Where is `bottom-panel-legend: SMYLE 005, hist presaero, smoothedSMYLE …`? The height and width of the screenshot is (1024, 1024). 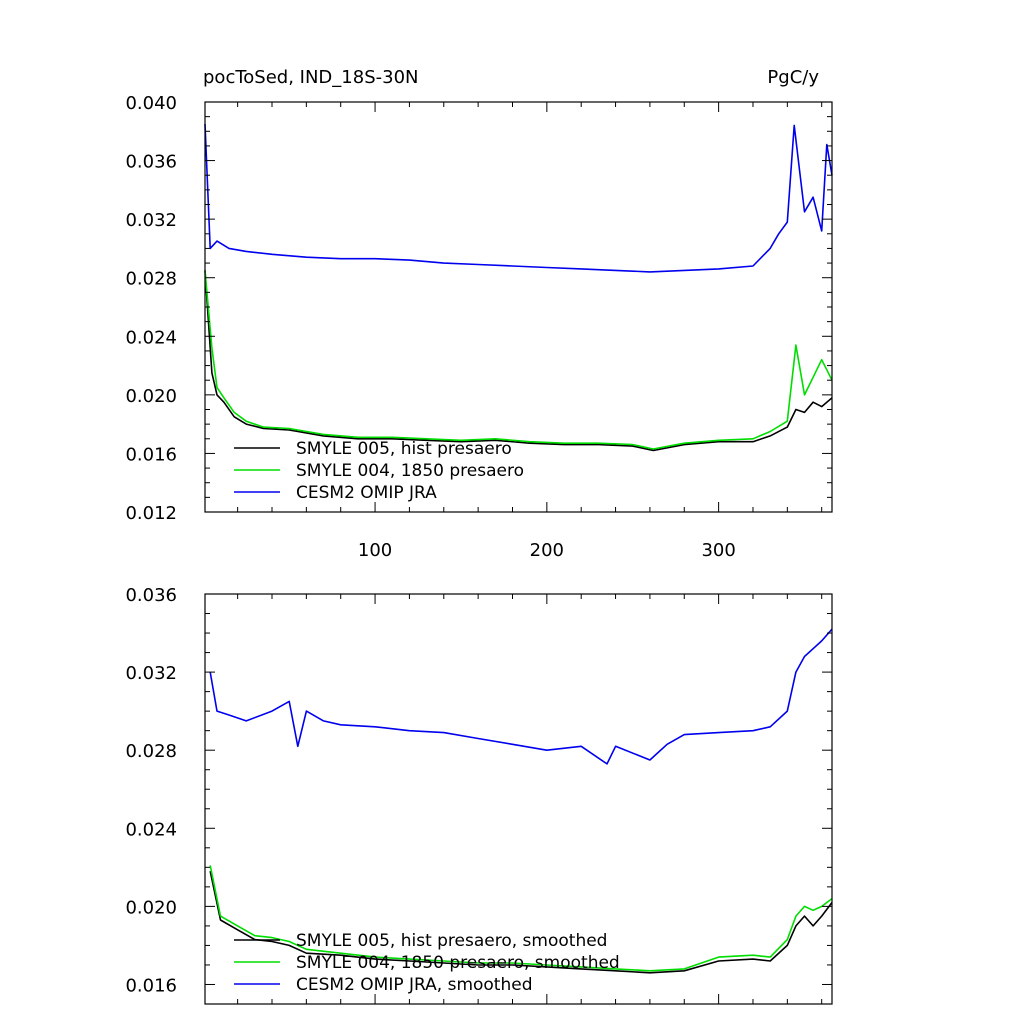 bottom-panel-legend: SMYLE 005, hist presaero, smoothedSMYLE … is located at coordinates (427, 963).